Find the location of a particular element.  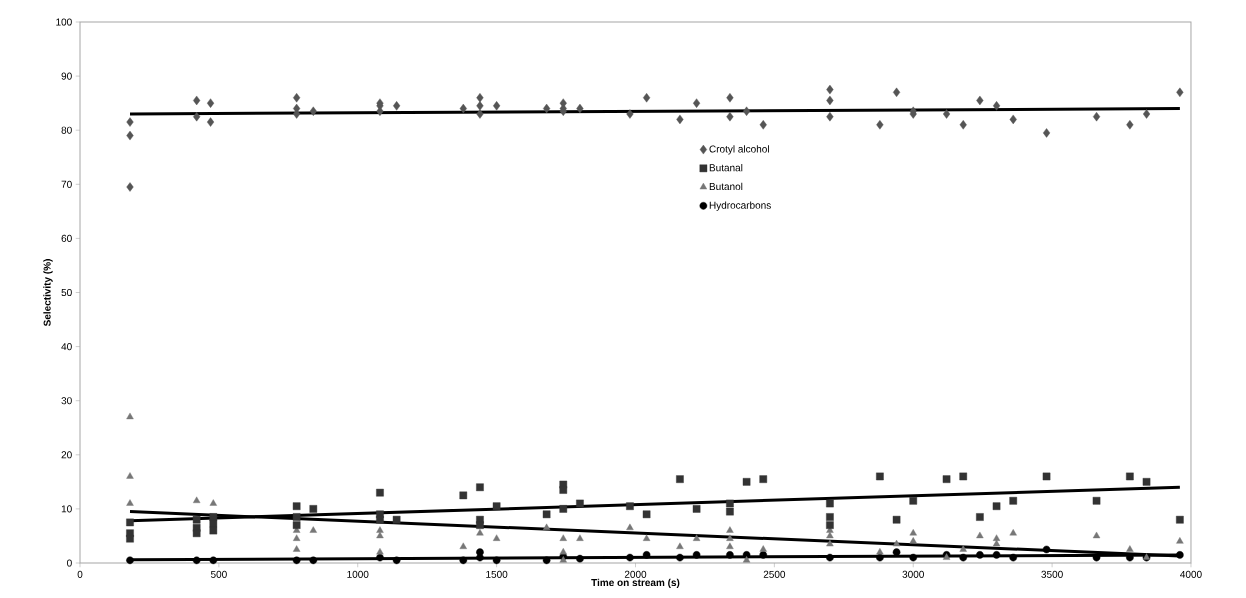

y-tick-label: 100 is located at coordinates (64, 22).